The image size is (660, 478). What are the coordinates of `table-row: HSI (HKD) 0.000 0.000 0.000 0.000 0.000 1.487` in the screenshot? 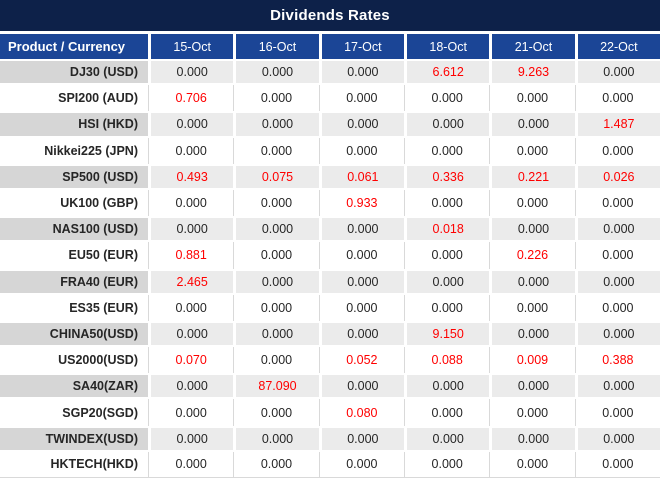 It's located at (330, 124).